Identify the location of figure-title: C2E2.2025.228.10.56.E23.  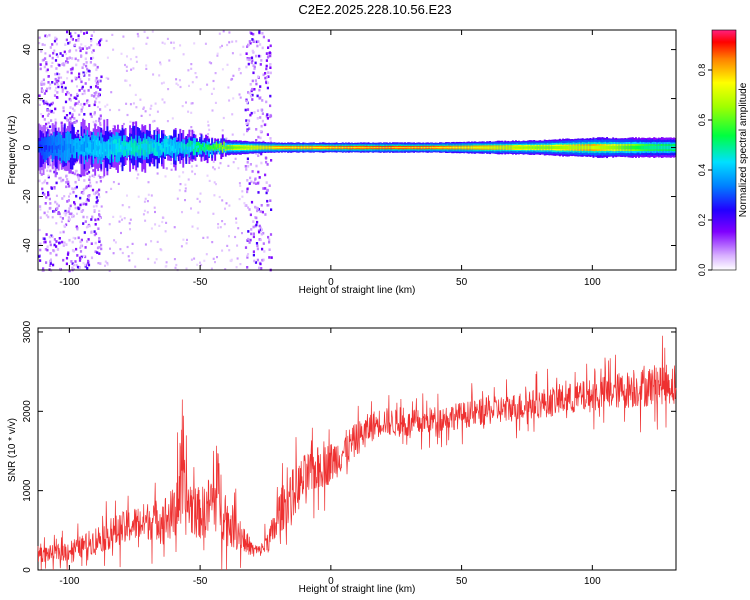
(374, 9).